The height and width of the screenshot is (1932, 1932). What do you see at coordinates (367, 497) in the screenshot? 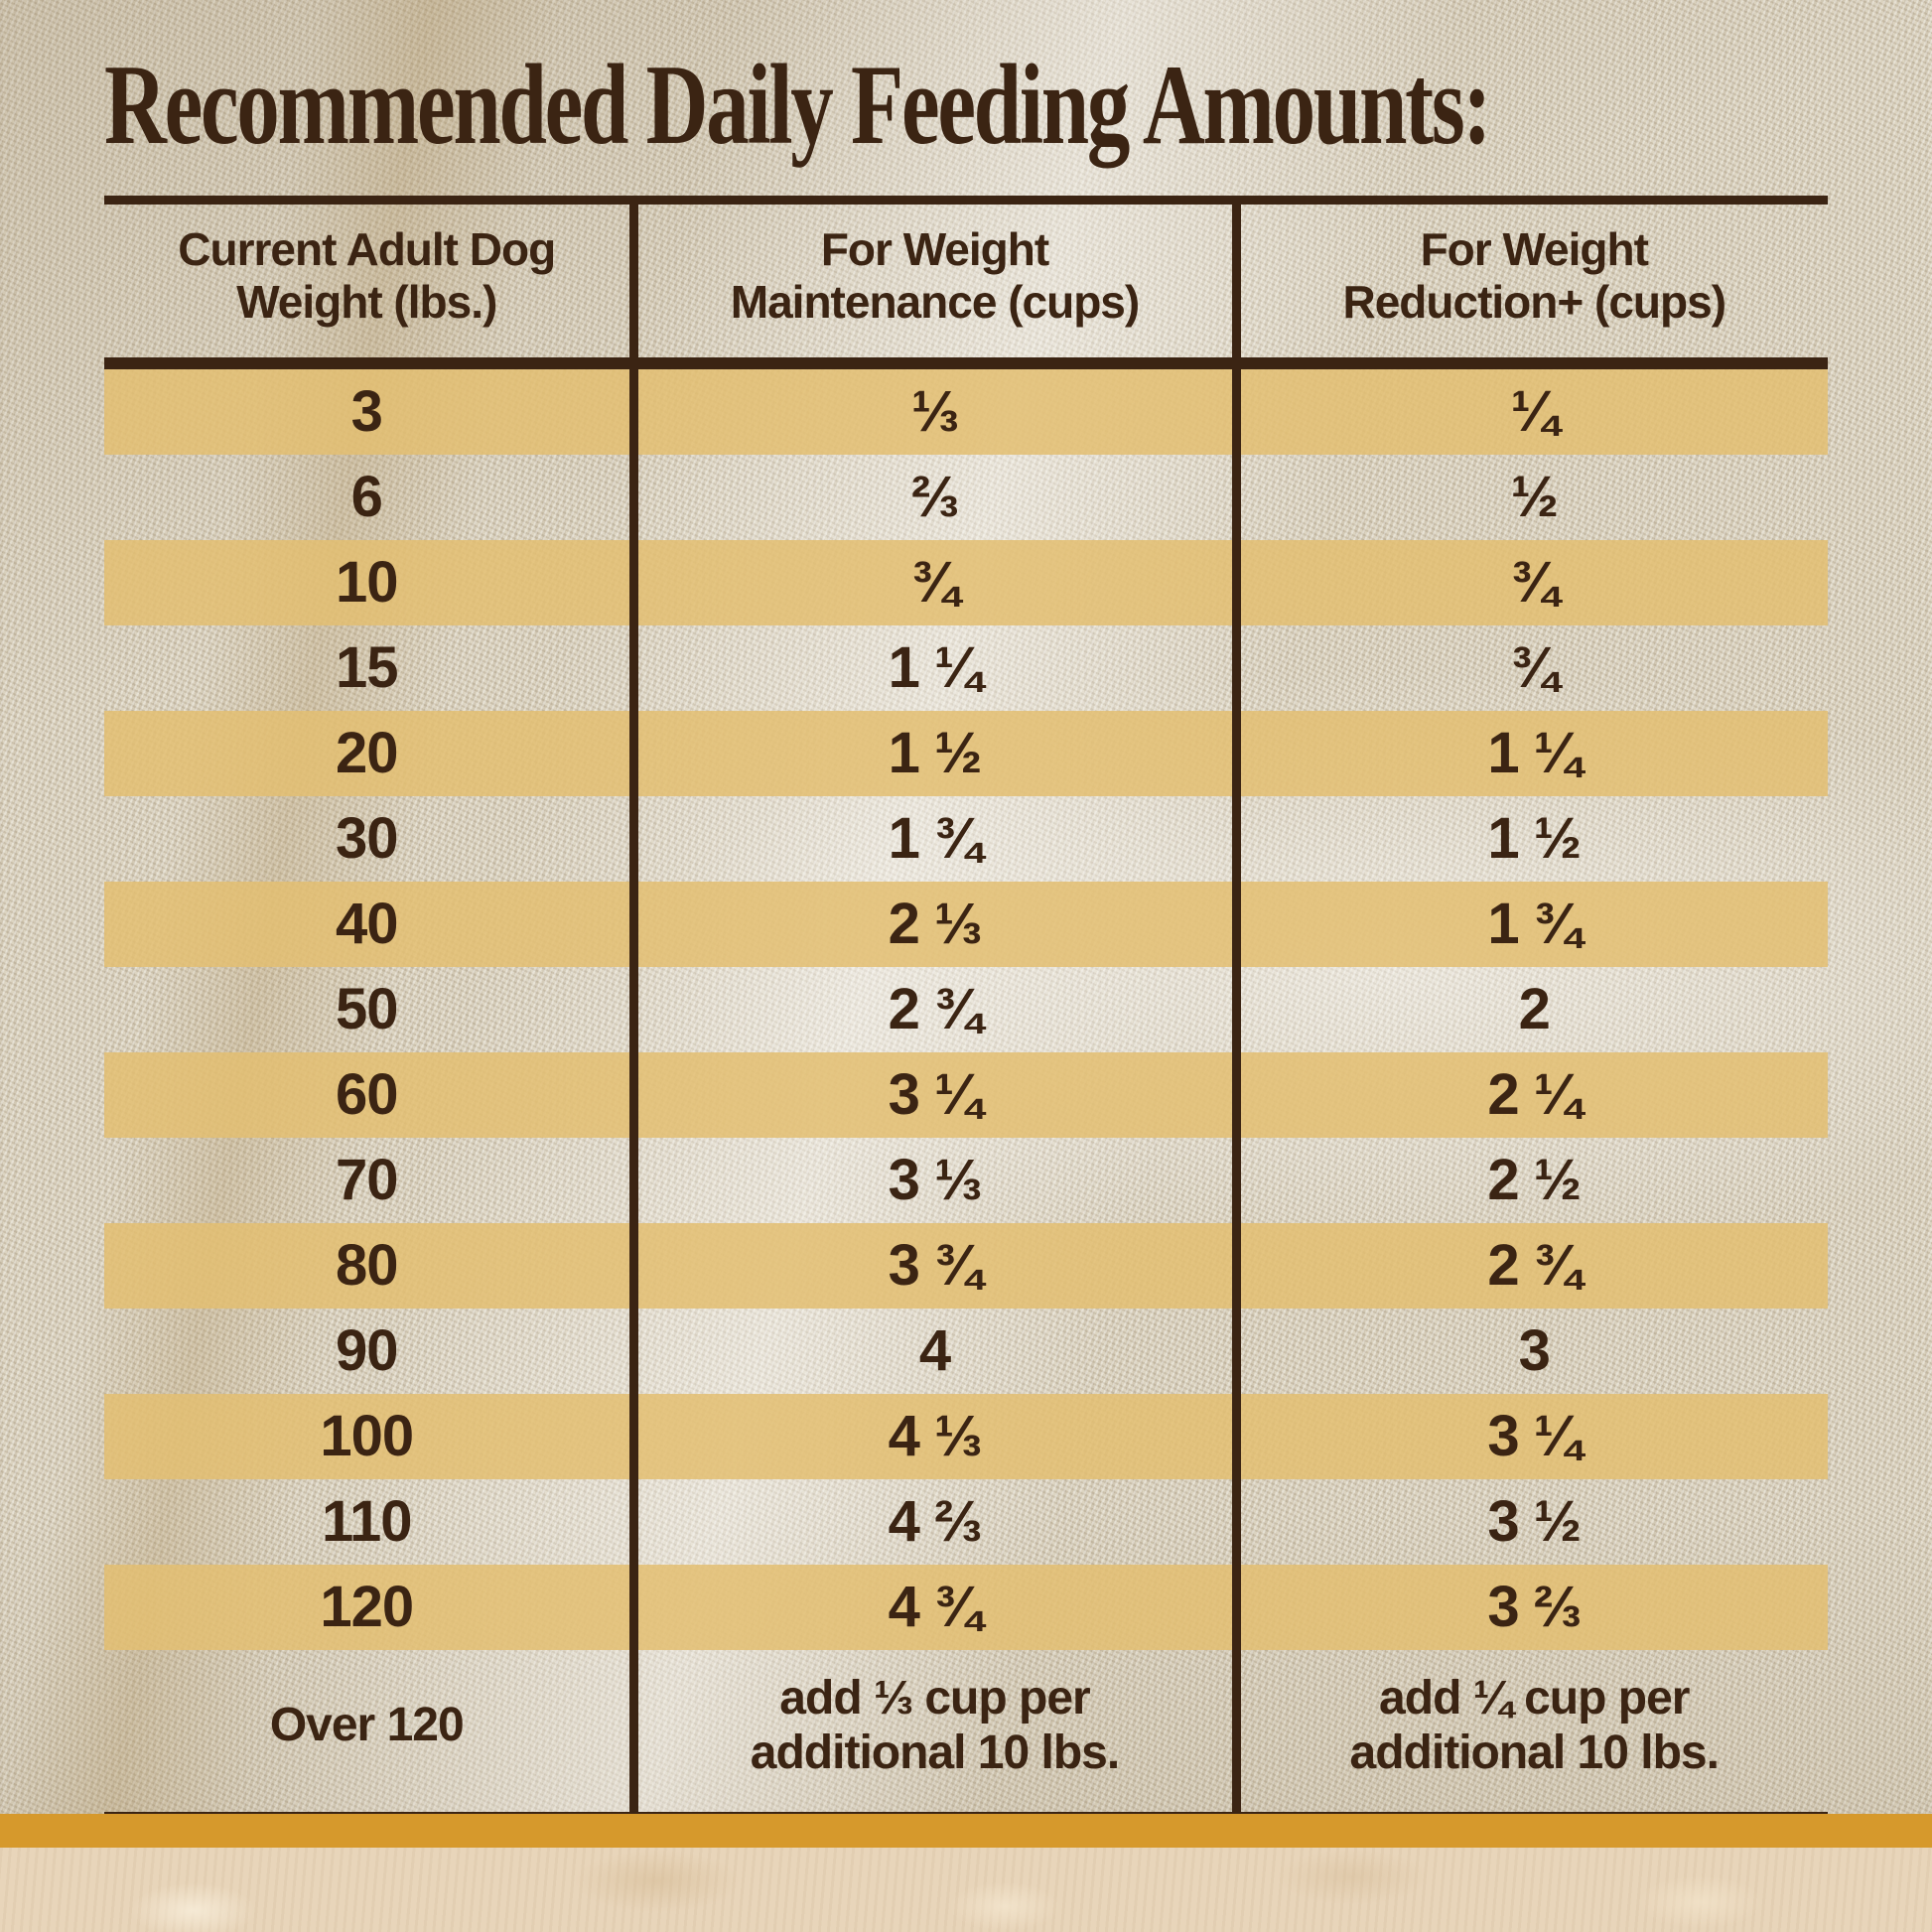
I see `cell-dog-weight: 6` at bounding box center [367, 497].